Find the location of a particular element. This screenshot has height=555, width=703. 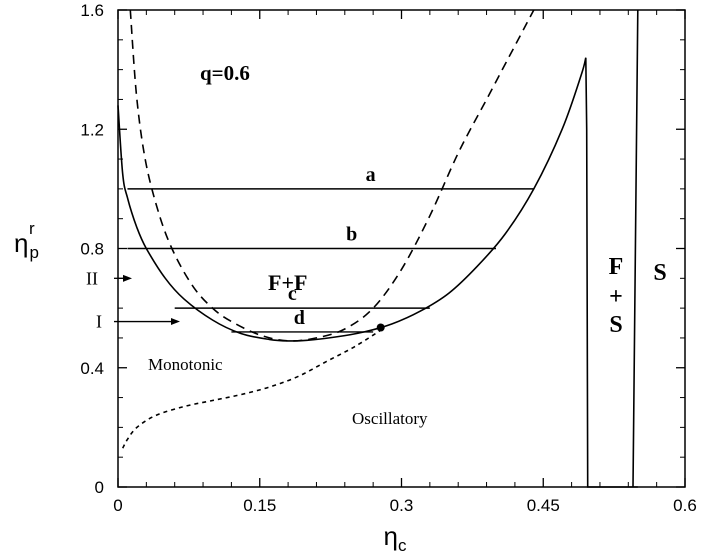

monotonic-label: Monotonic is located at coordinates (185, 364).